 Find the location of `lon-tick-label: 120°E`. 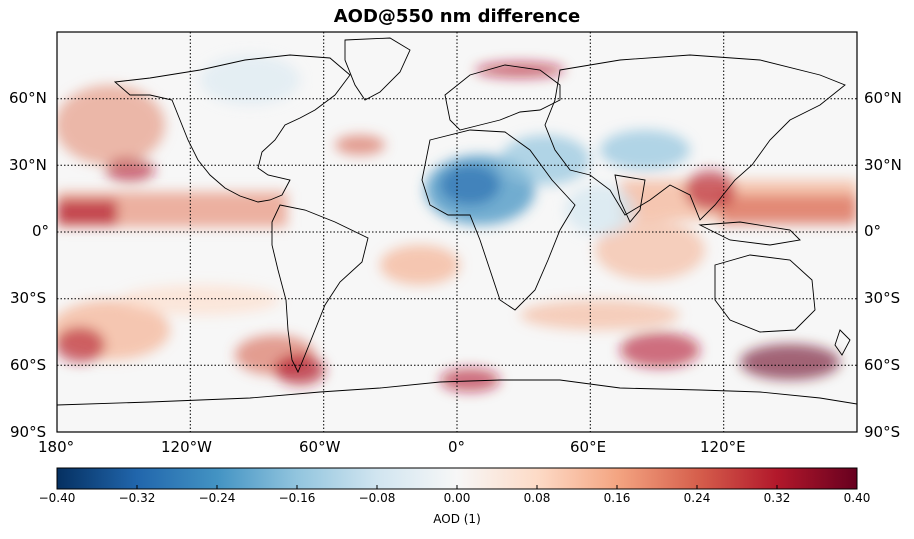

lon-tick-label: 120°E is located at coordinates (723, 447).